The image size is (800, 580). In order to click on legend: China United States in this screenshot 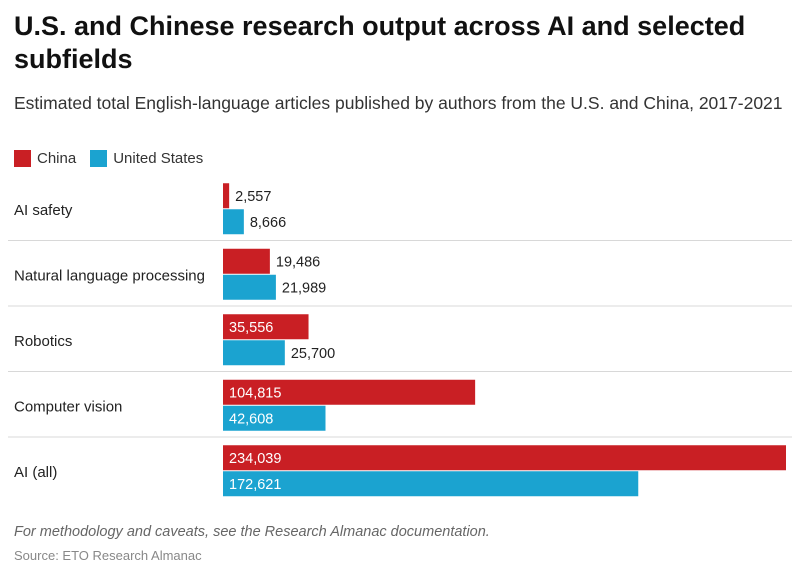, I will do `click(115, 158)`.